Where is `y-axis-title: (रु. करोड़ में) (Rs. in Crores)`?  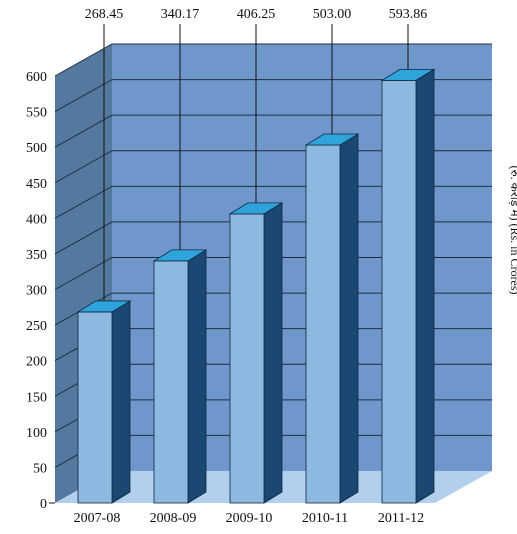 y-axis-title: (रु. करोड़ में) (Rs. in Crores) is located at coordinates (512, 230).